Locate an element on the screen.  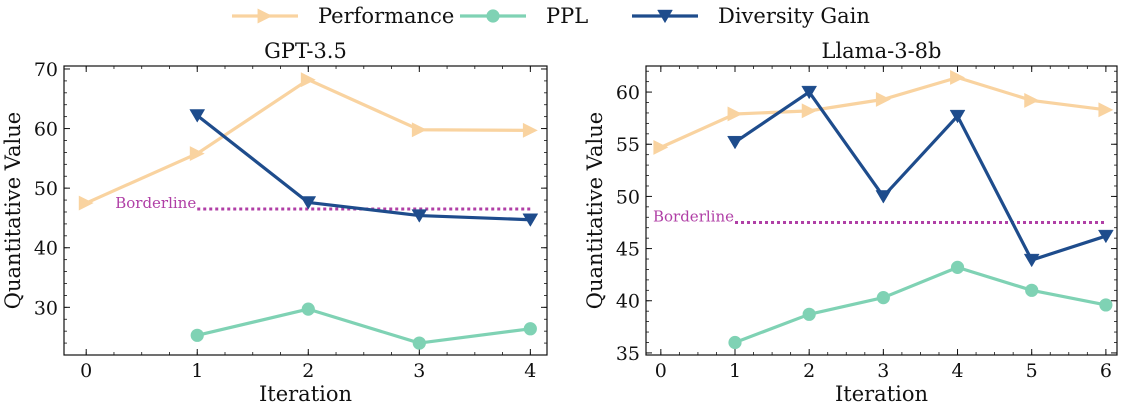
x-tick-label: 6 is located at coordinates (1106, 371).